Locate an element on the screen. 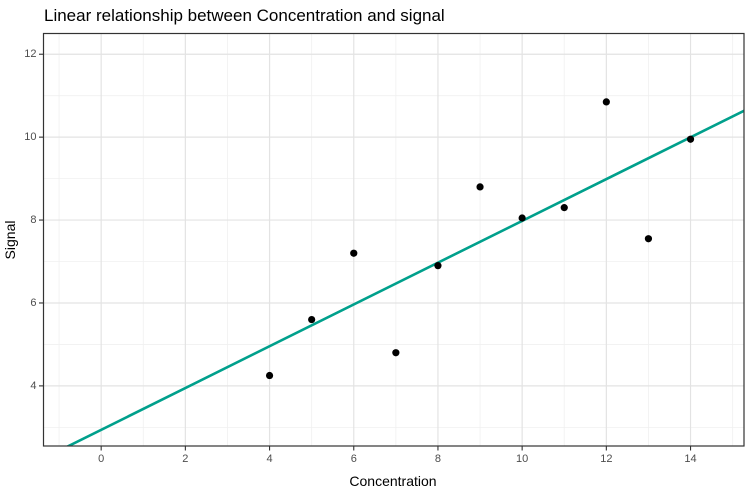 This screenshot has height=500, width=750. x-axis-tick-label: 14 is located at coordinates (690, 459).